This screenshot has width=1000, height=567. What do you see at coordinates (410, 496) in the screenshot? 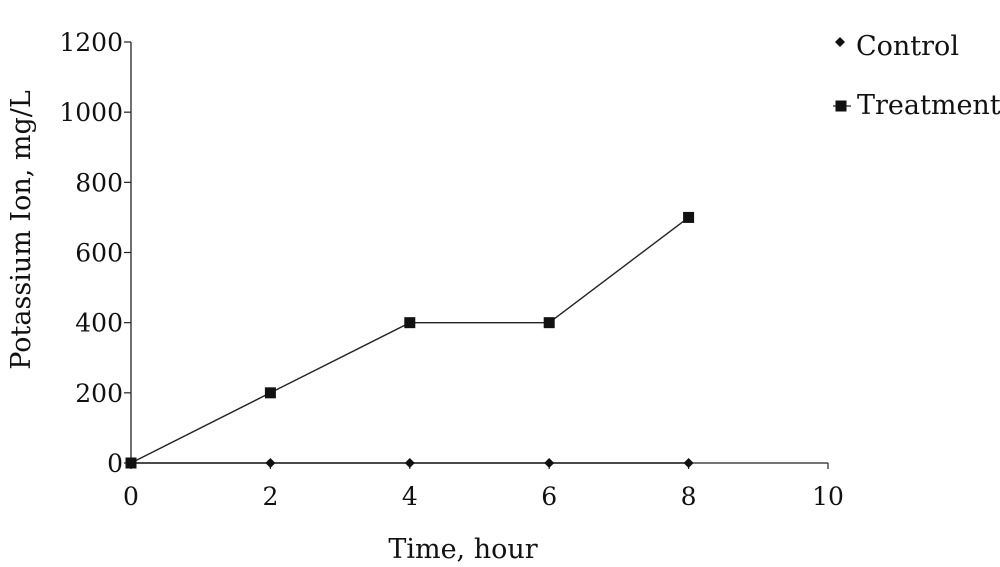
I see `x-tick-label: 4` at bounding box center [410, 496].